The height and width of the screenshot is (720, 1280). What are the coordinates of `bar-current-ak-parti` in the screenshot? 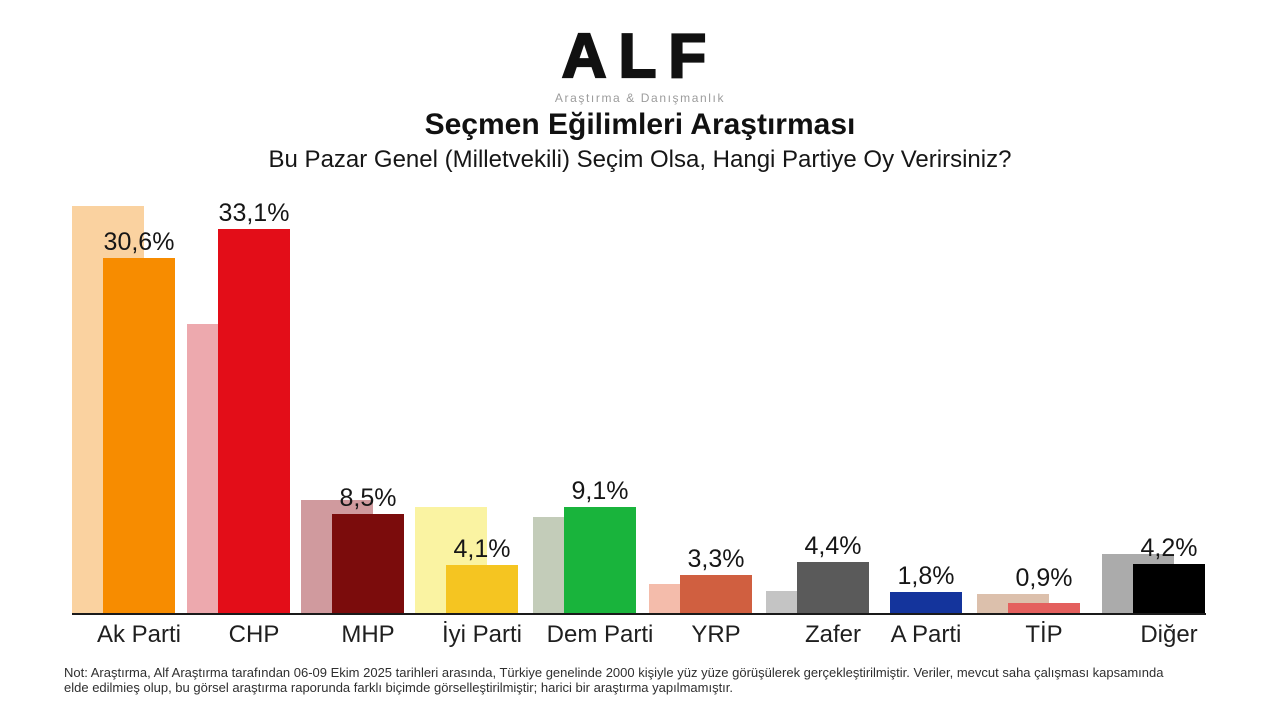 It's located at (139, 435).